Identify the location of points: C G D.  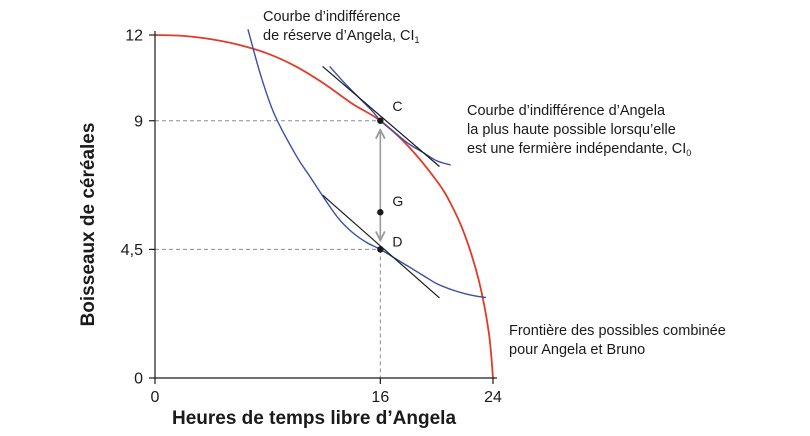
(390, 175).